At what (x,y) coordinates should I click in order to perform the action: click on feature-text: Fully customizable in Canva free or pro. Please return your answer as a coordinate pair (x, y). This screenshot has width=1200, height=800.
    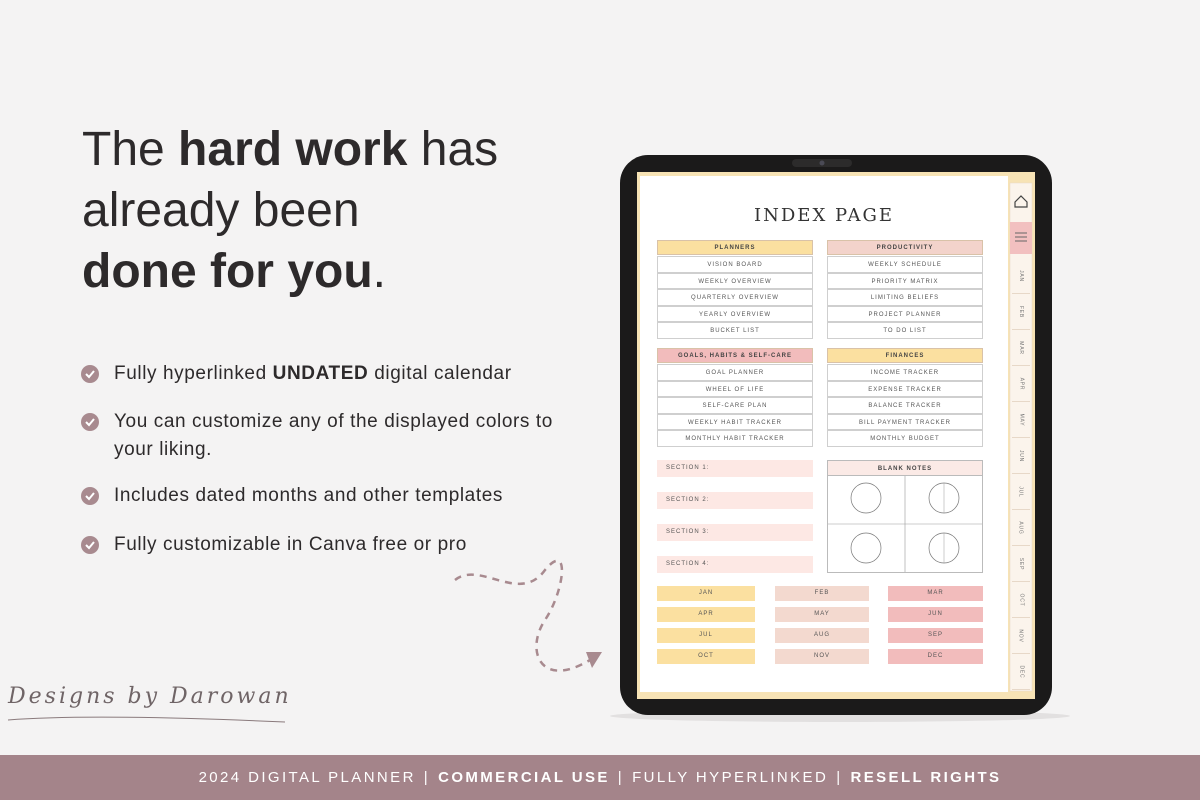
    Looking at the image, I should click on (290, 544).